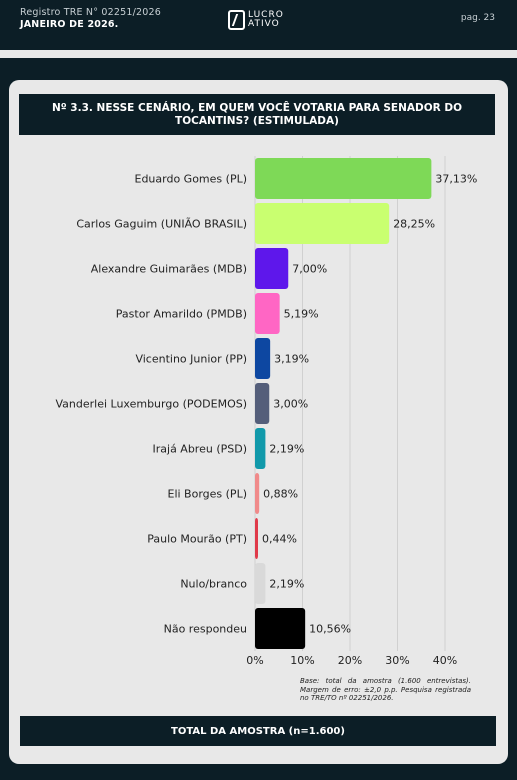 The image size is (517, 780). I want to click on category-label-0: Eduardo Gomes (PL), so click(191, 179).